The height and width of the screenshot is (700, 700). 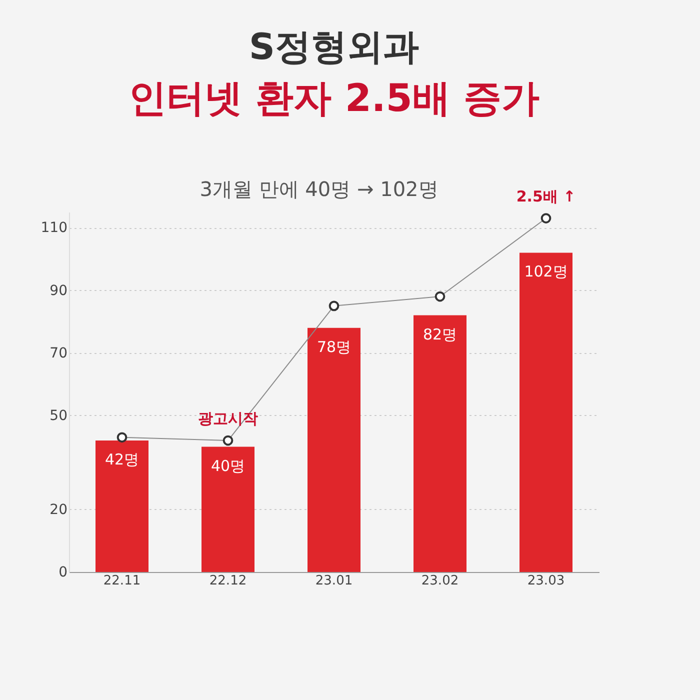 I want to click on y-tick-label: 50, so click(x=59, y=416).